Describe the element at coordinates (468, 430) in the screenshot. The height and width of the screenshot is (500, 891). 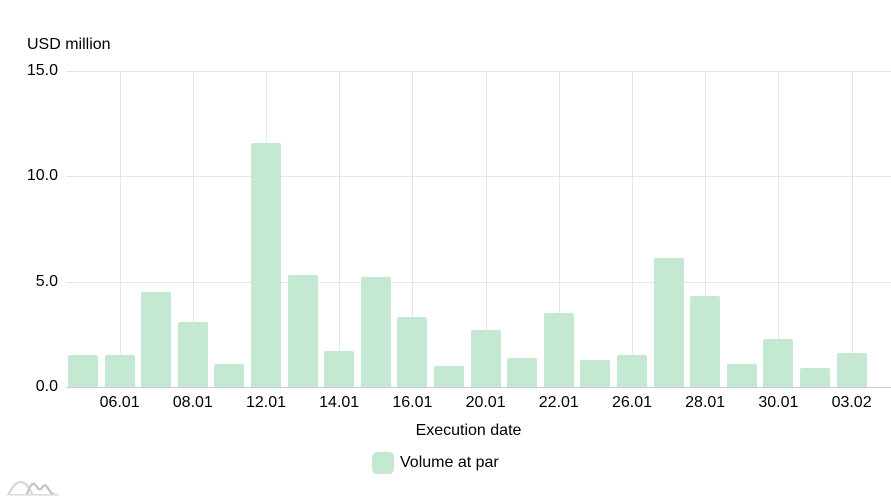
I see `x-axis-title: Execution date` at that location.